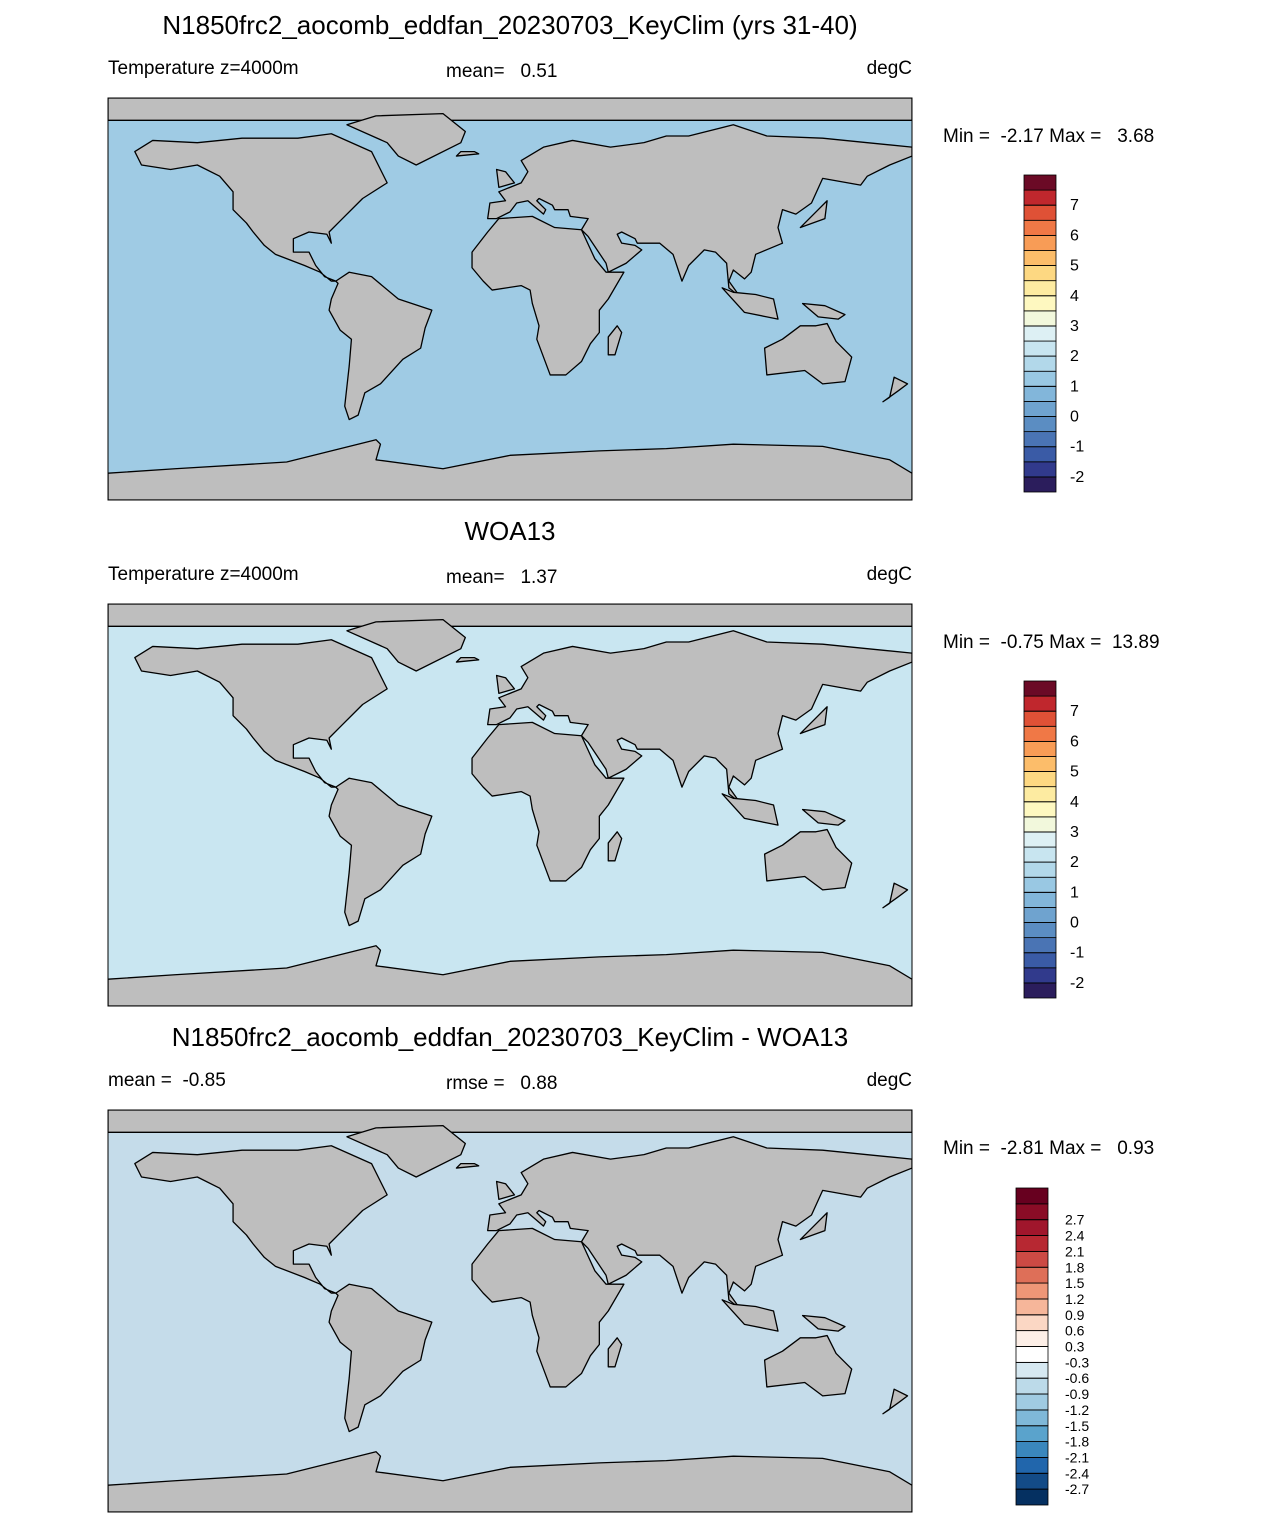 This screenshot has width=1285, height=1519. Describe the element at coordinates (1048, 136) in the screenshot. I see `min-max-label: Min = -2.17 Max = 3.68` at that location.